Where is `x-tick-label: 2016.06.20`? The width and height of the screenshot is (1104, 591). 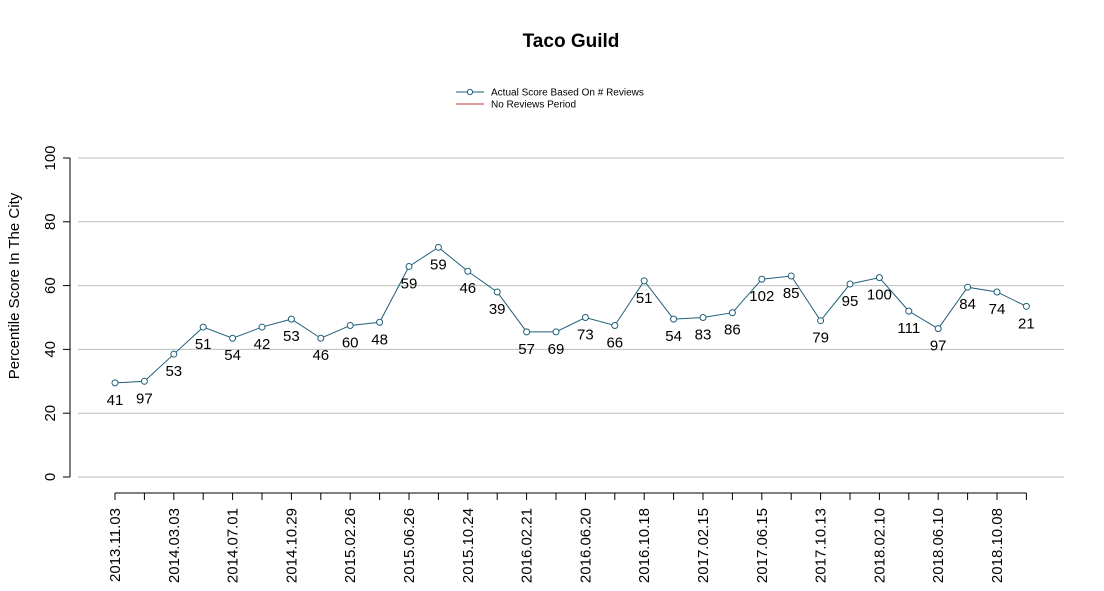
x-tick-label: 2016.06.20 is located at coordinates (585, 545).